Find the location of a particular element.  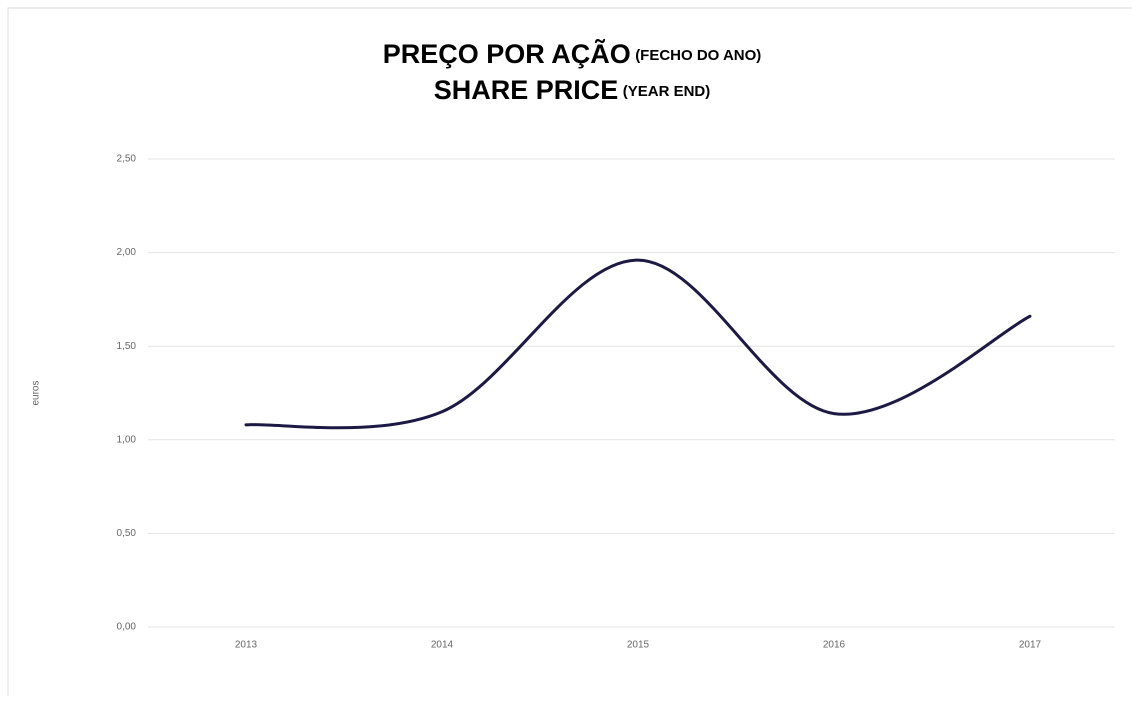

x-tick-label: 2015 is located at coordinates (638, 645).